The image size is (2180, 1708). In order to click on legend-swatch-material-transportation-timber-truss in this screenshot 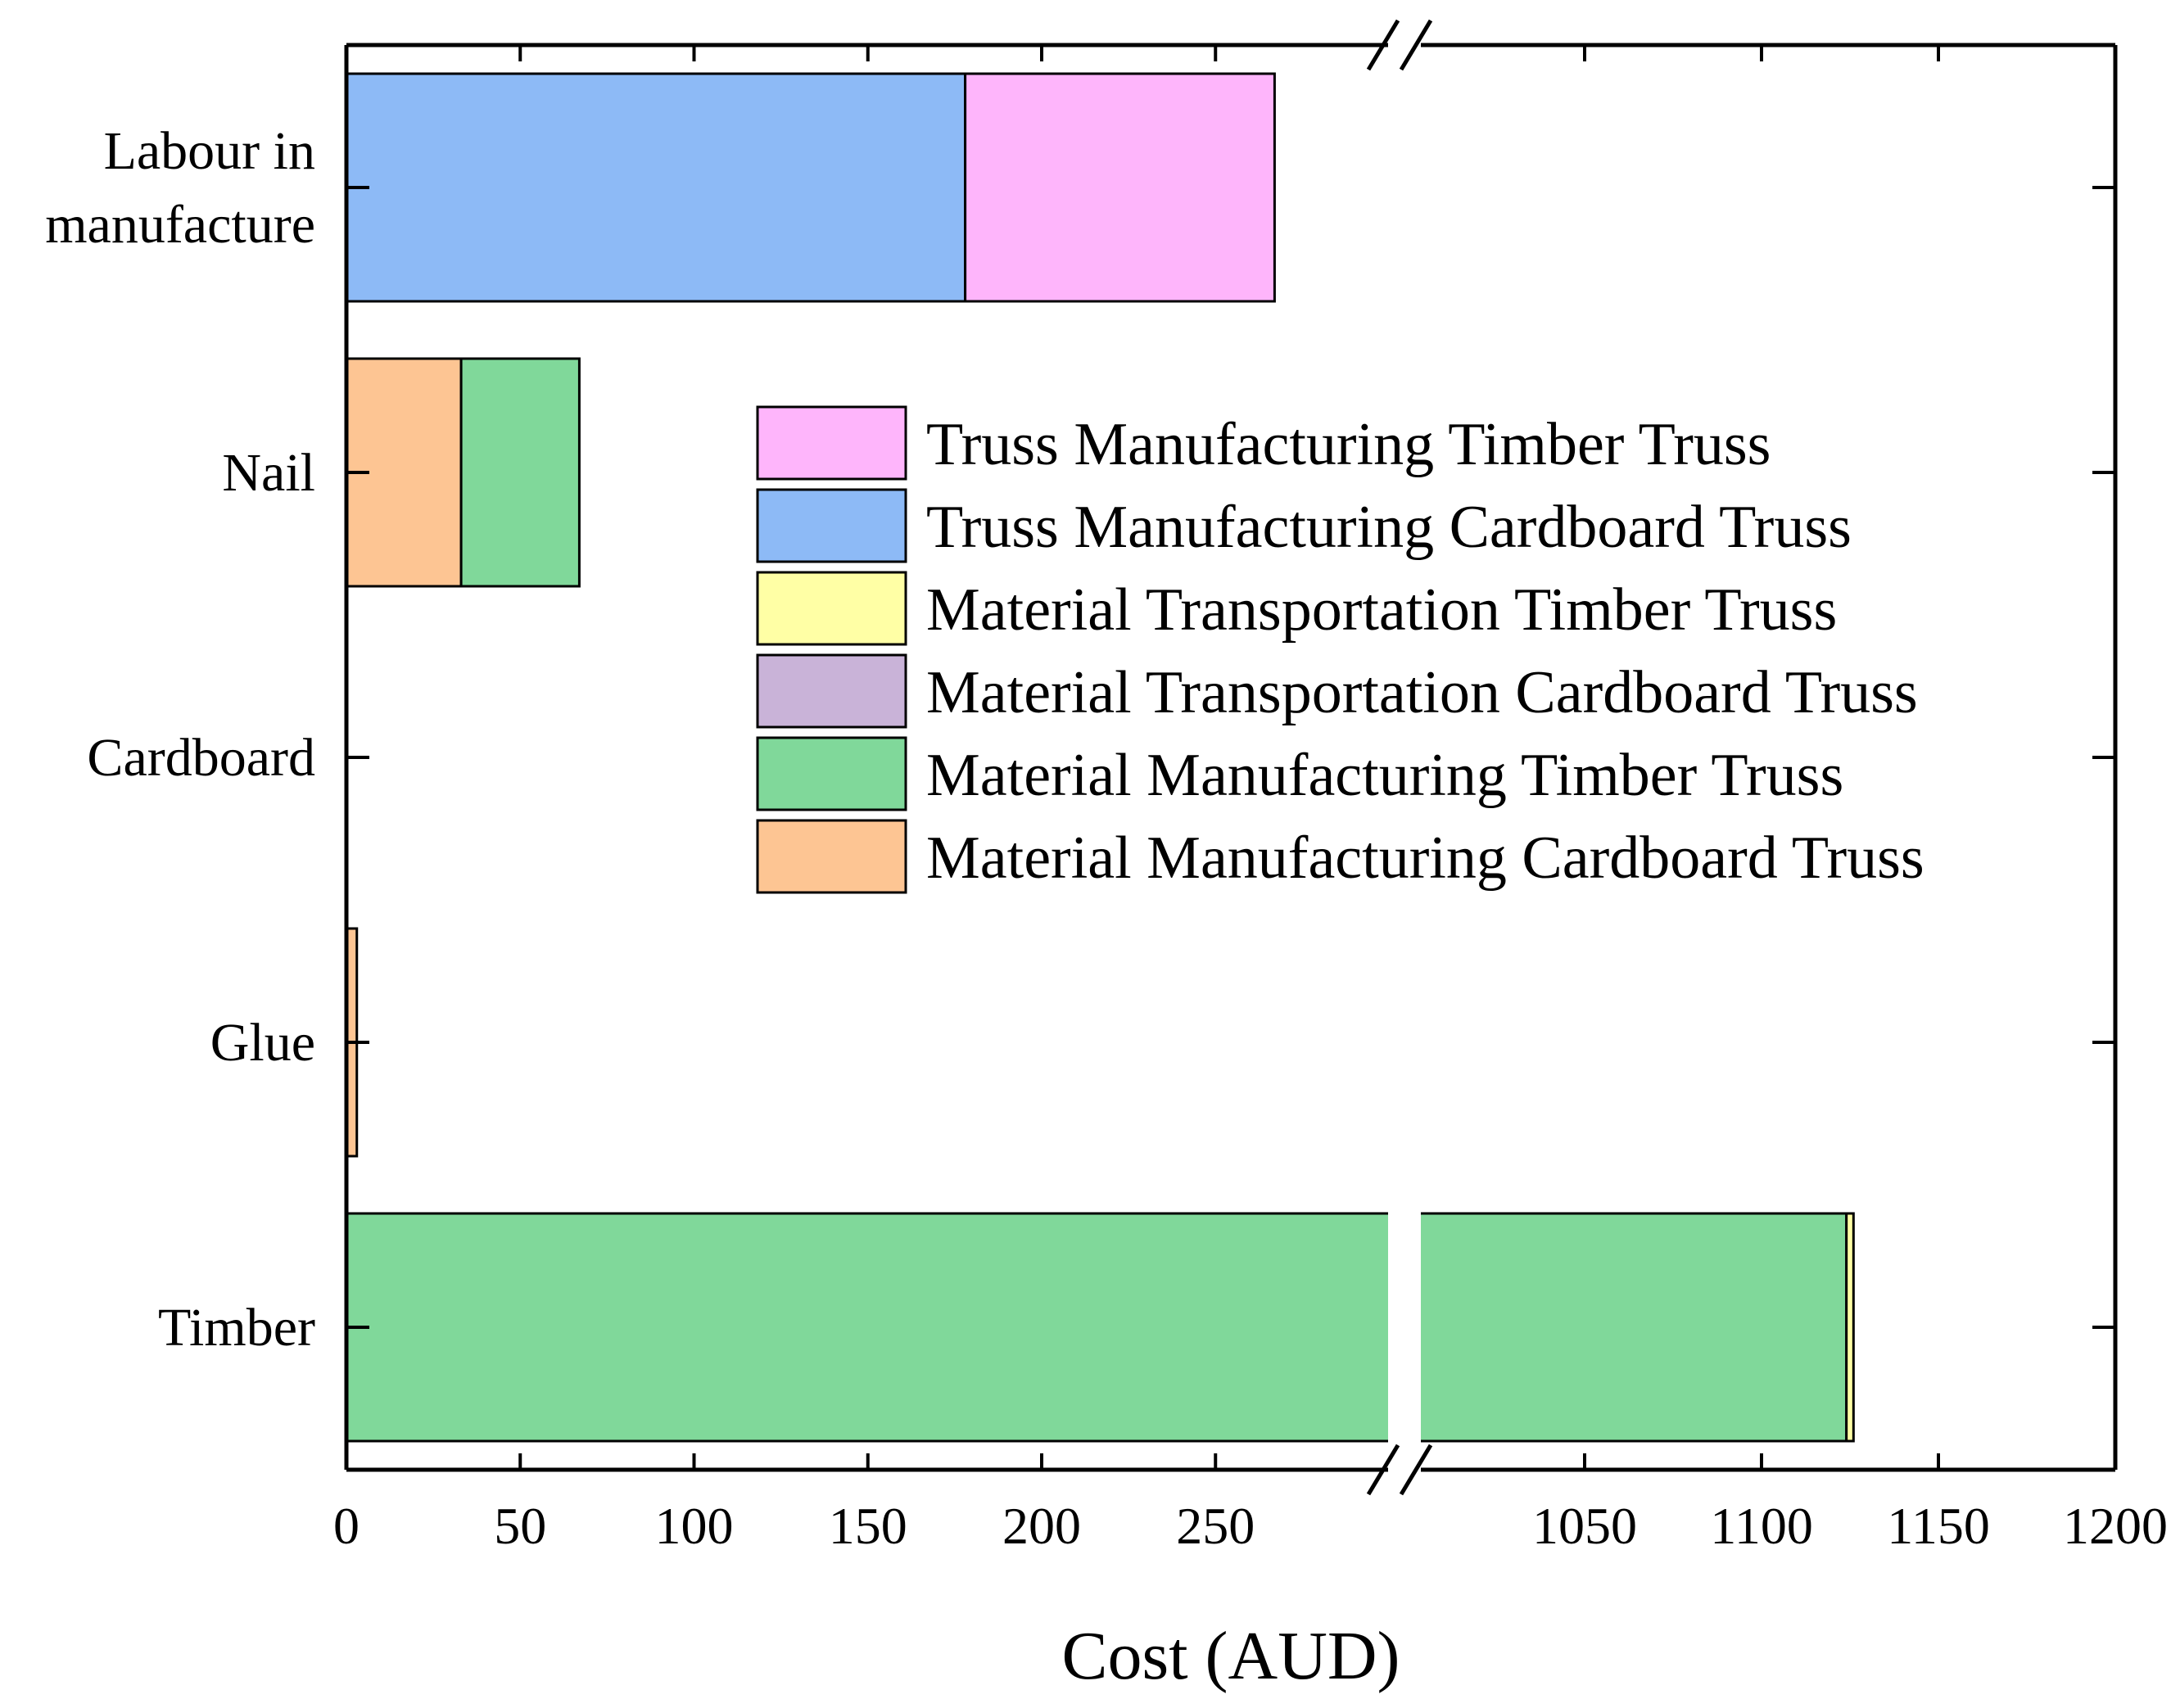, I will do `click(831, 608)`.